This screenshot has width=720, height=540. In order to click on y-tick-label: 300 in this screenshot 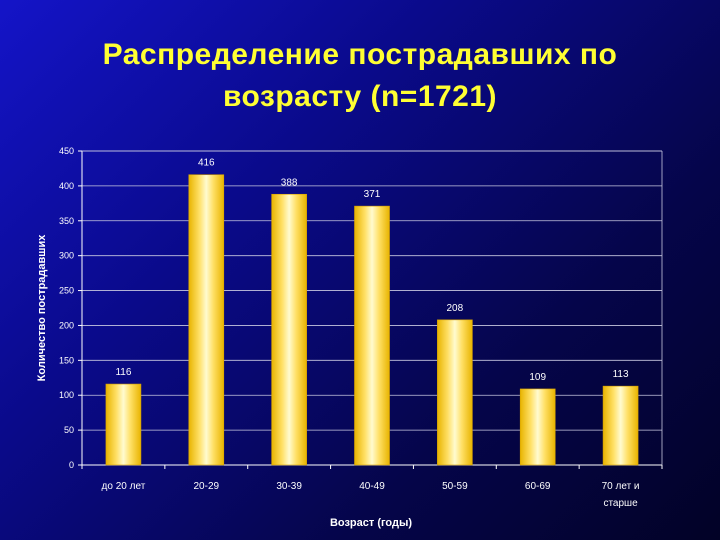, I will do `click(66, 256)`.